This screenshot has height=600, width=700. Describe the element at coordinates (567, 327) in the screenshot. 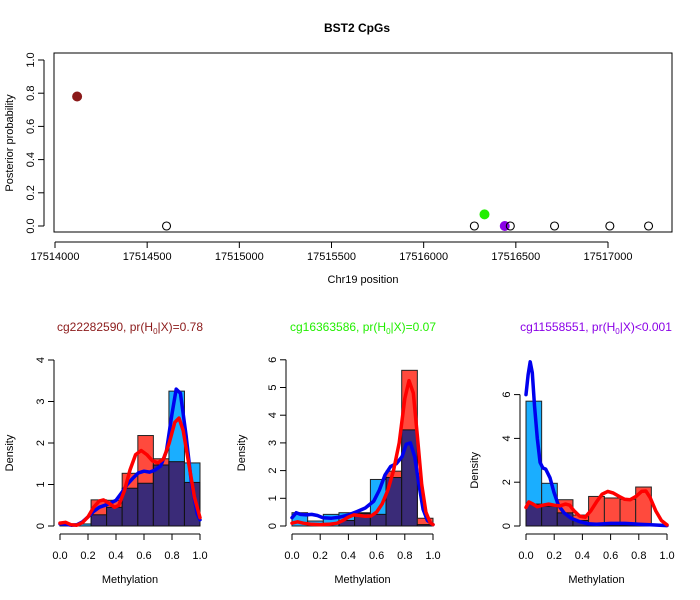

I see `panel-title-text: cg11558551, pr(H` at that location.